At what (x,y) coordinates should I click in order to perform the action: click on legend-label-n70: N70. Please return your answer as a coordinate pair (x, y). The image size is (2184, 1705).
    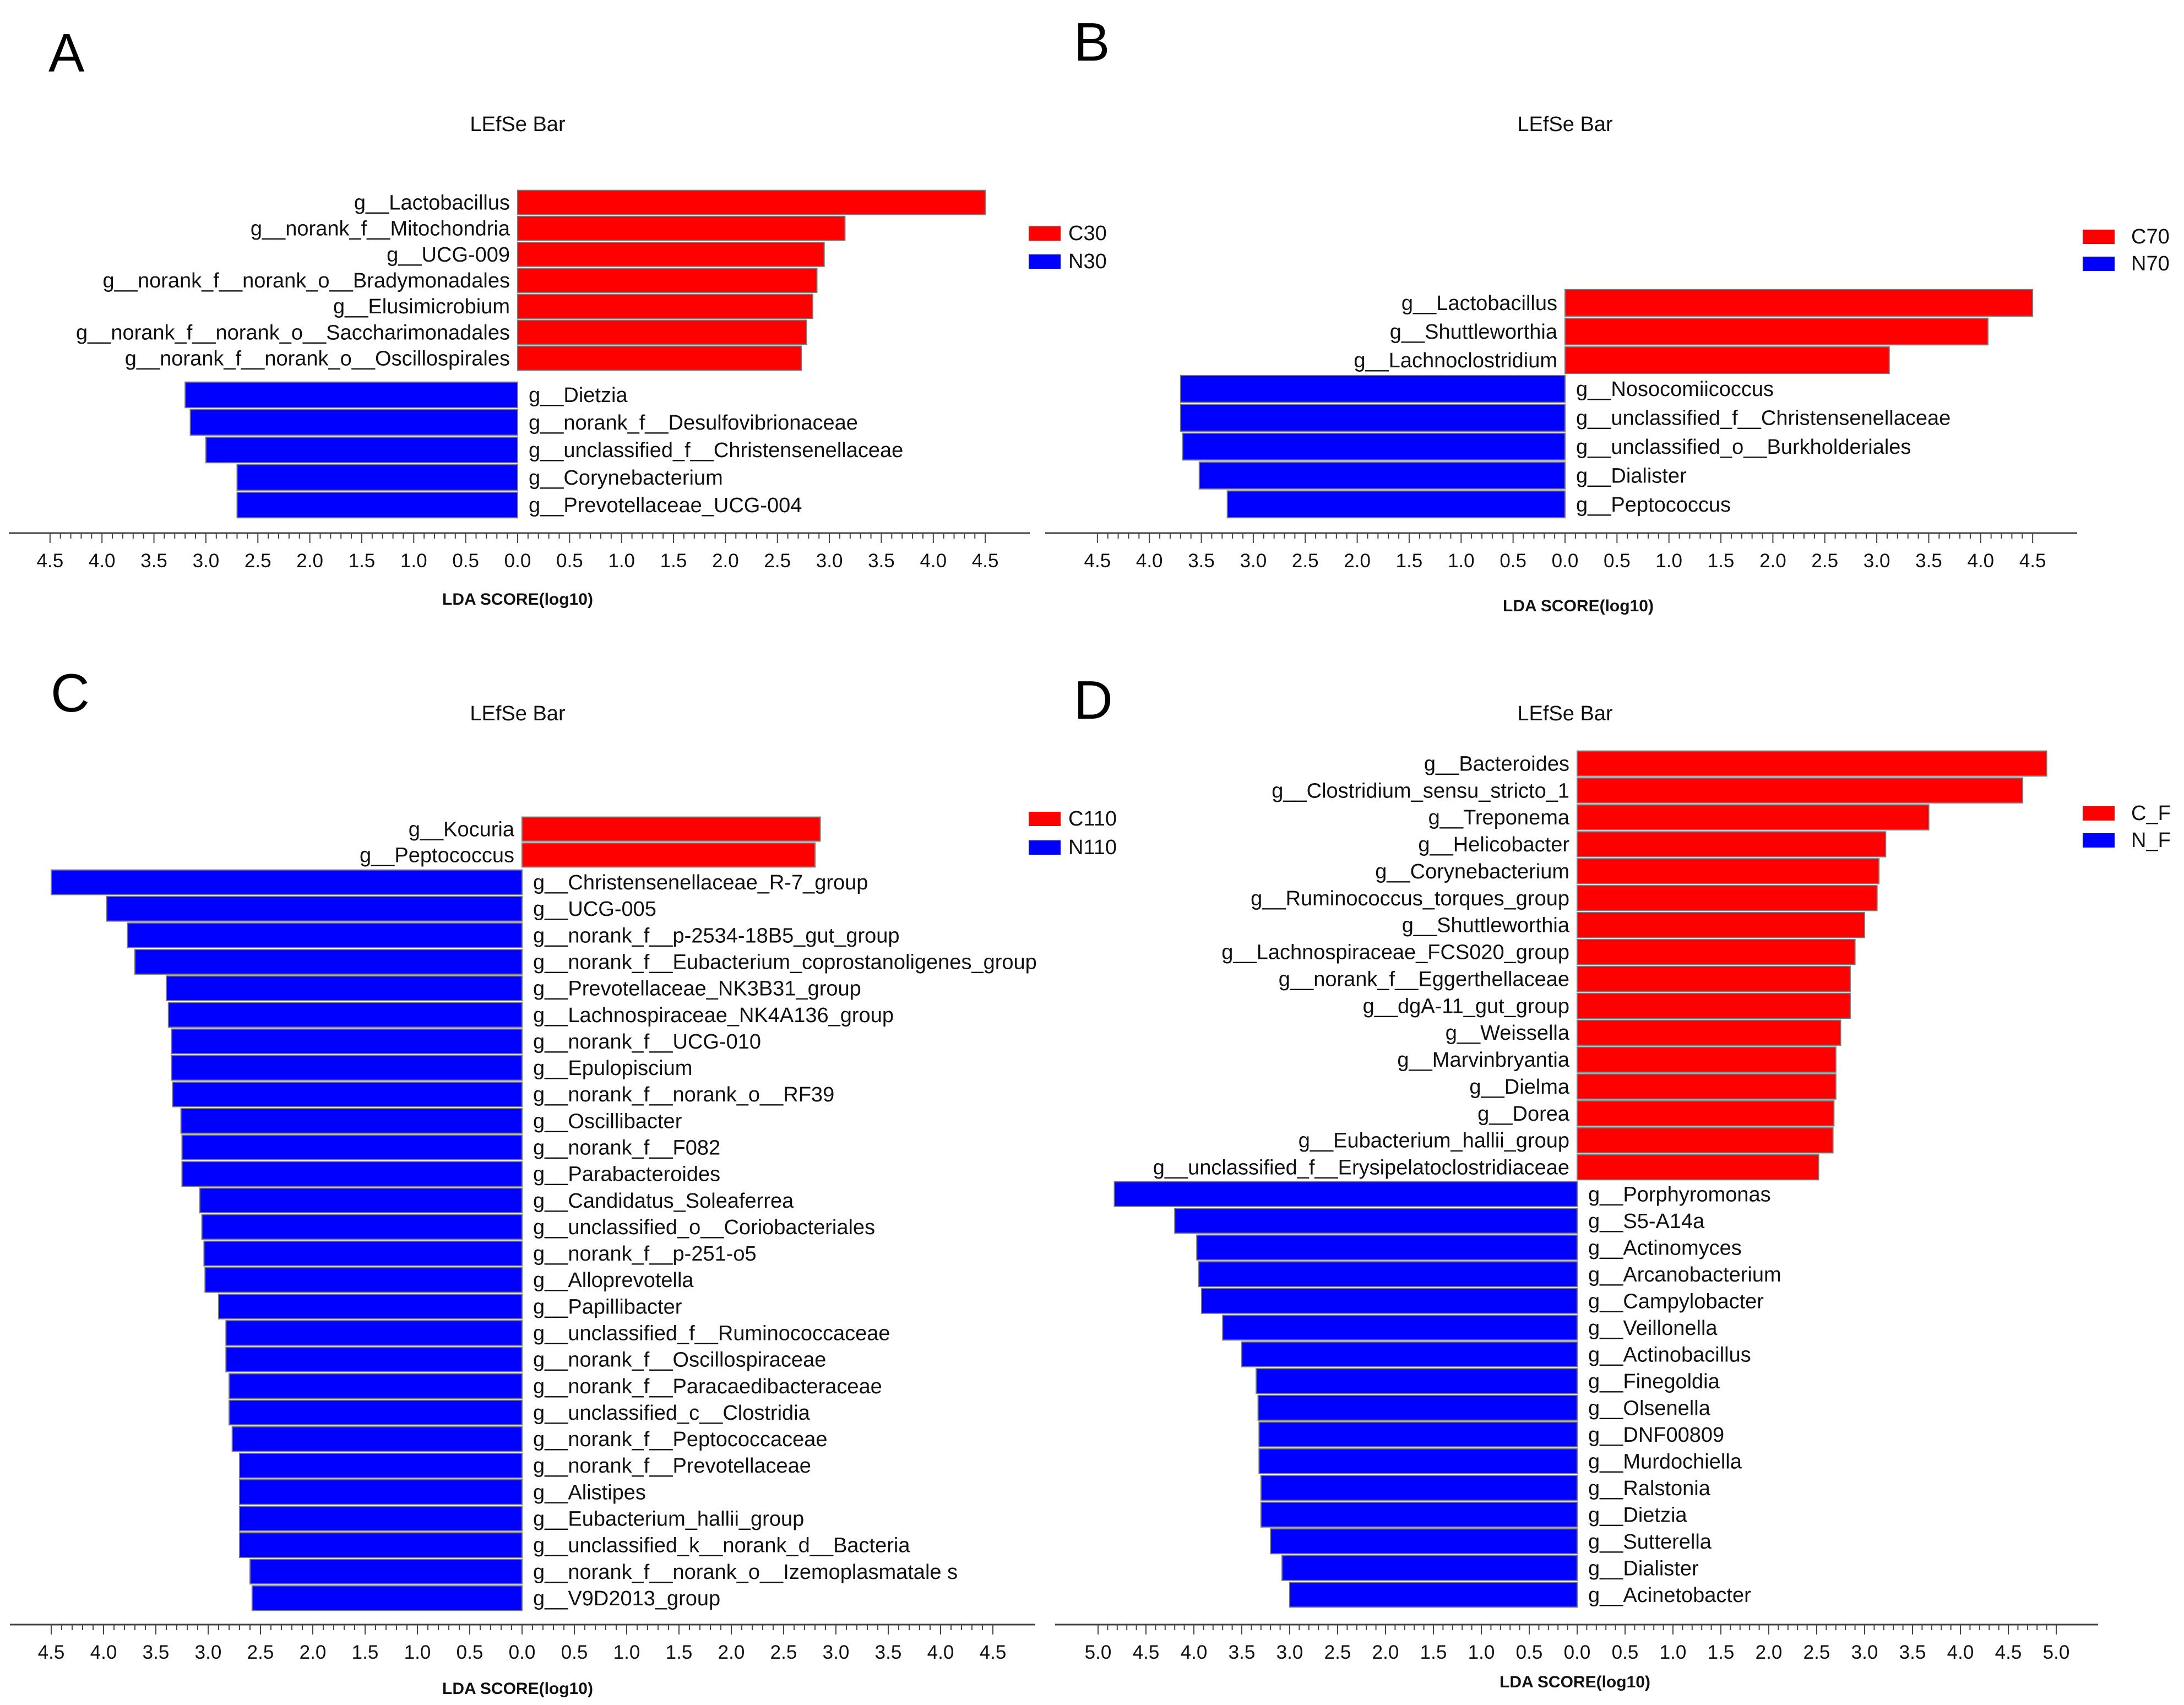
    Looking at the image, I should click on (2150, 263).